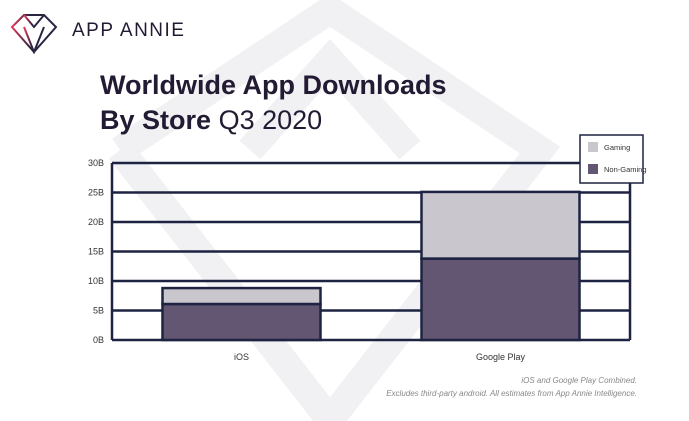  What do you see at coordinates (96, 252) in the screenshot?
I see `y-tick-label: 15B` at bounding box center [96, 252].